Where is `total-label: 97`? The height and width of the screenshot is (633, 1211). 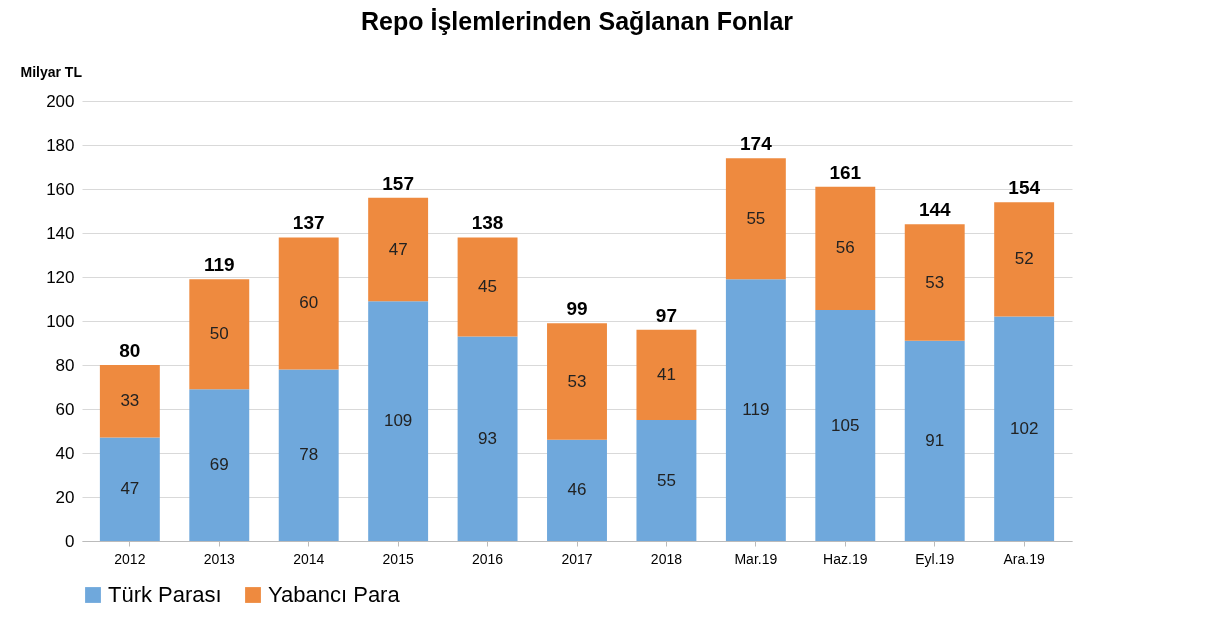 total-label: 97 is located at coordinates (666, 315).